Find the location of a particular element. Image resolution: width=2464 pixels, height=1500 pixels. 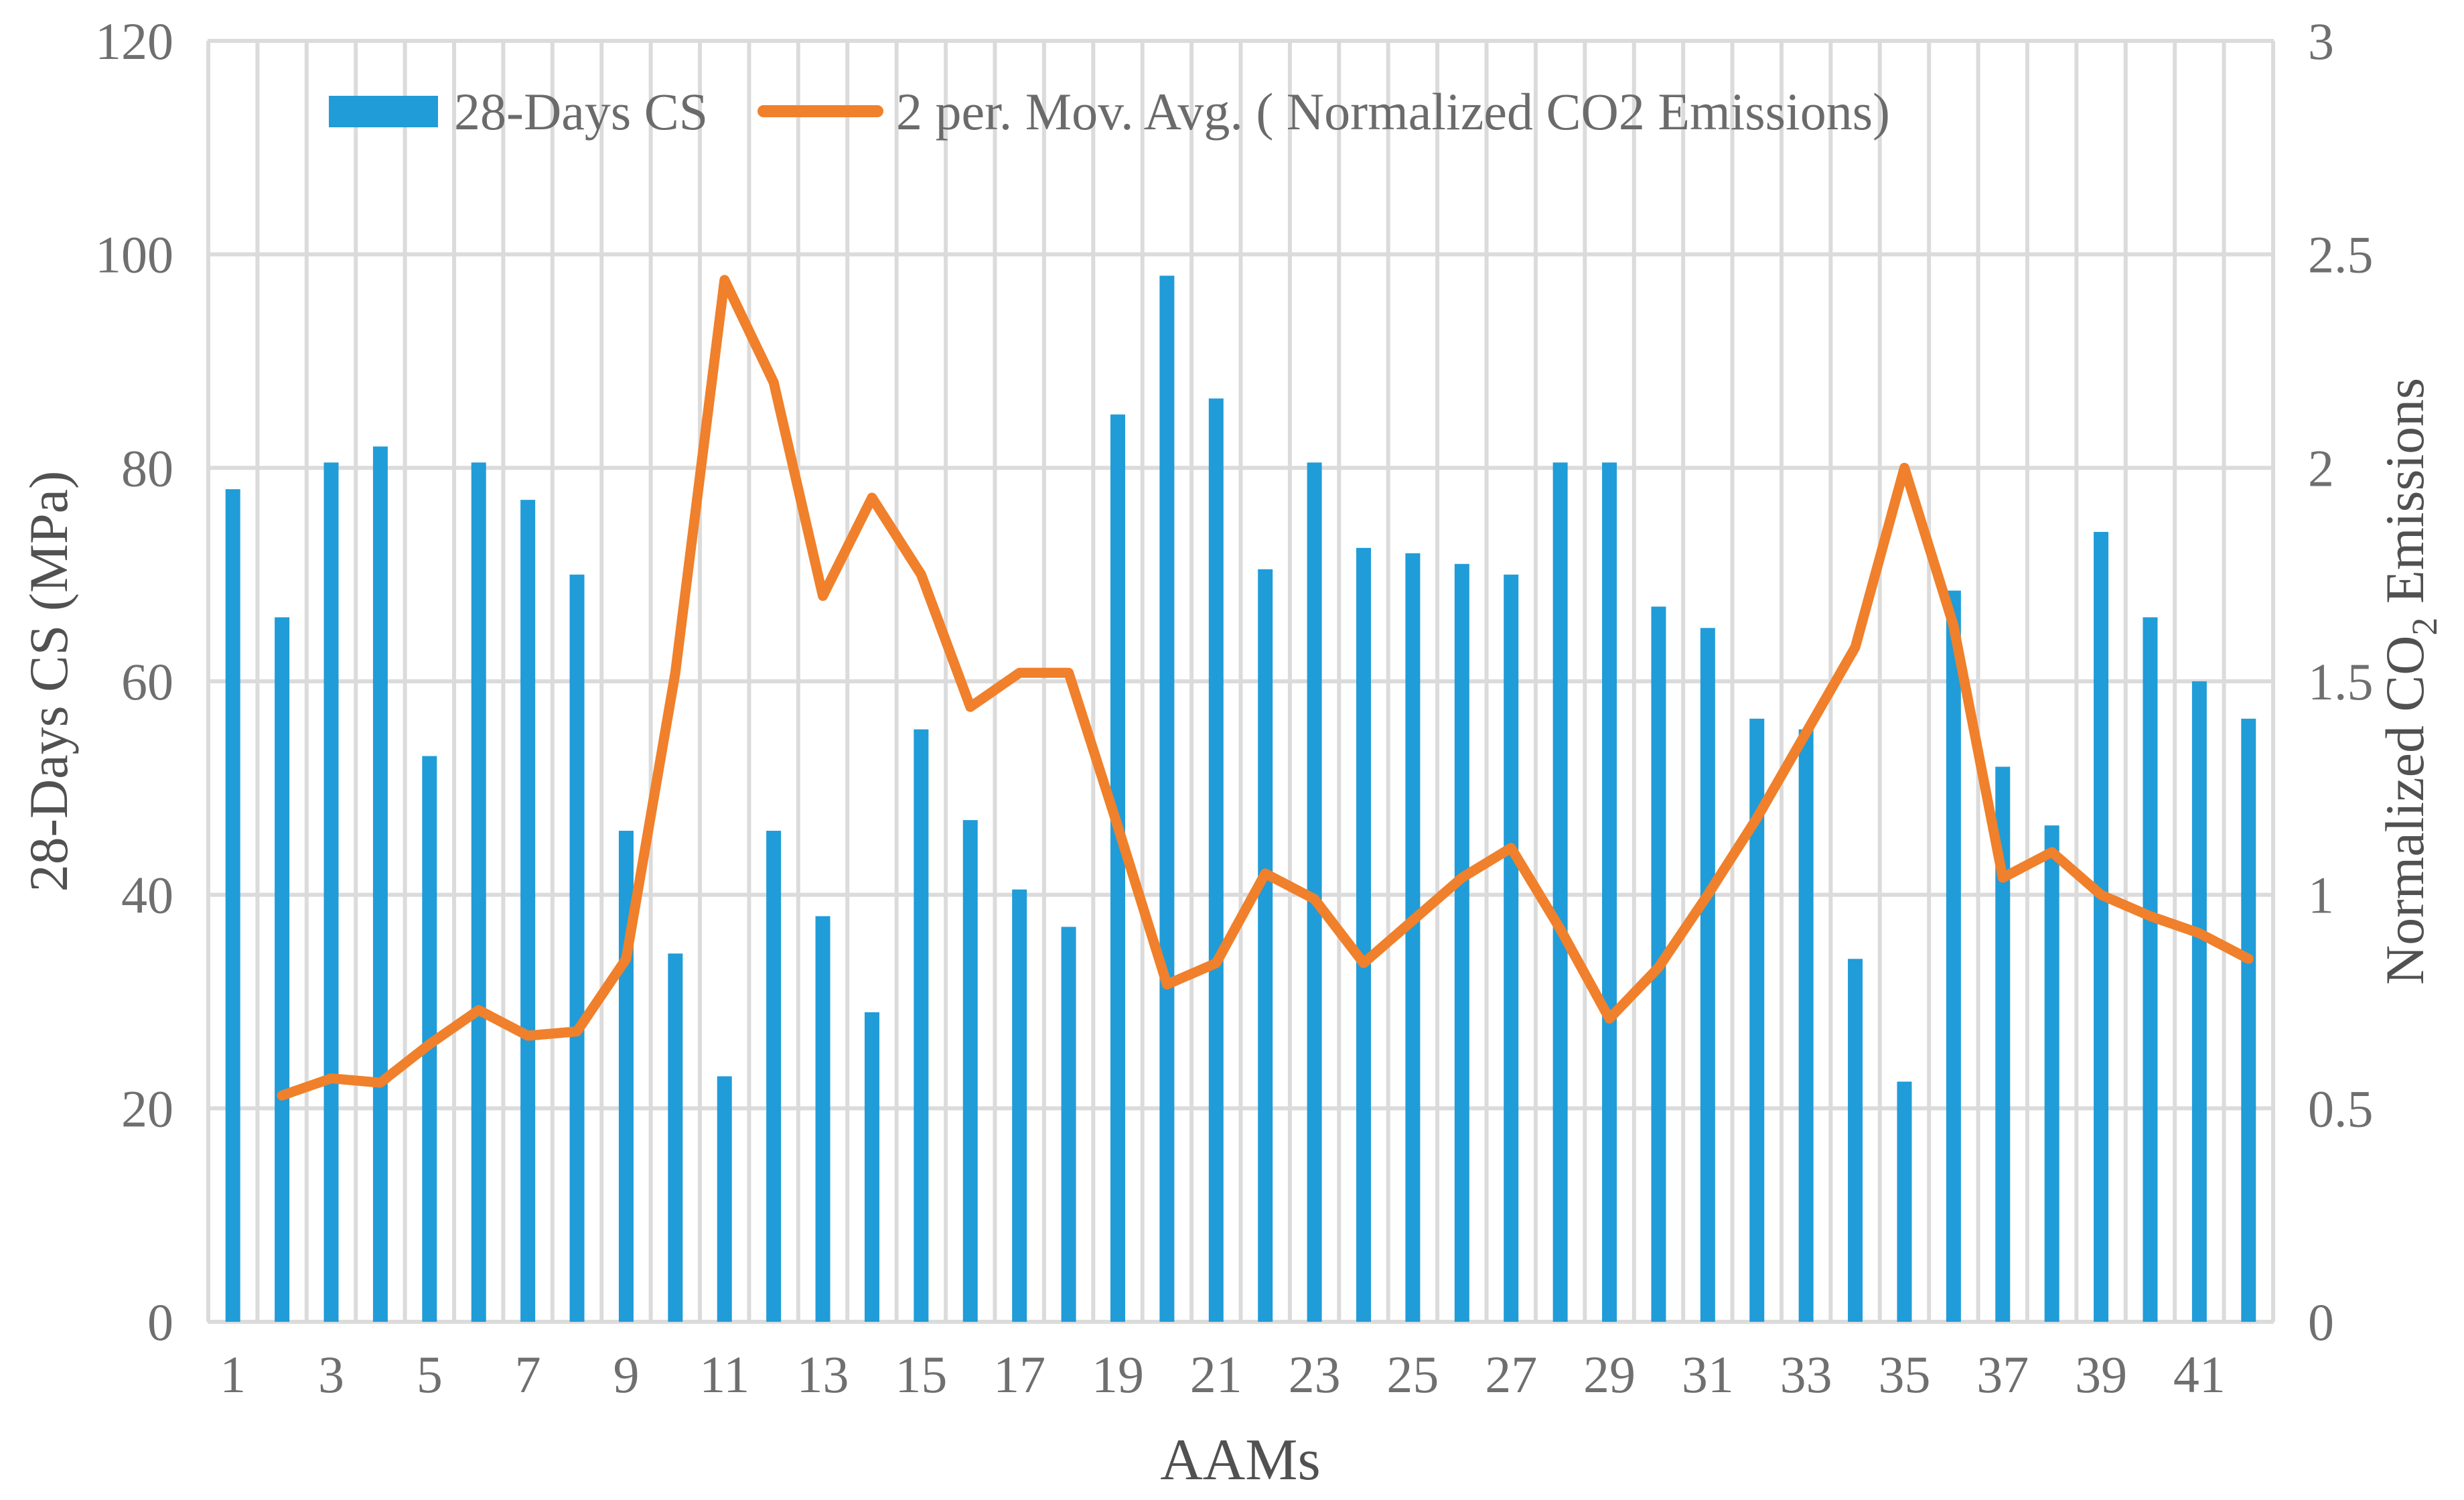

x-axis-tick-label: 21 is located at coordinates (1216, 1374).